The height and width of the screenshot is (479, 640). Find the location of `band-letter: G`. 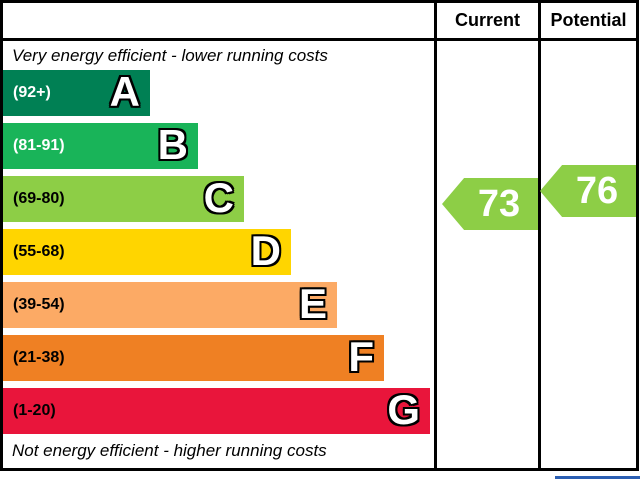

band-letter: G is located at coordinates (403, 410).